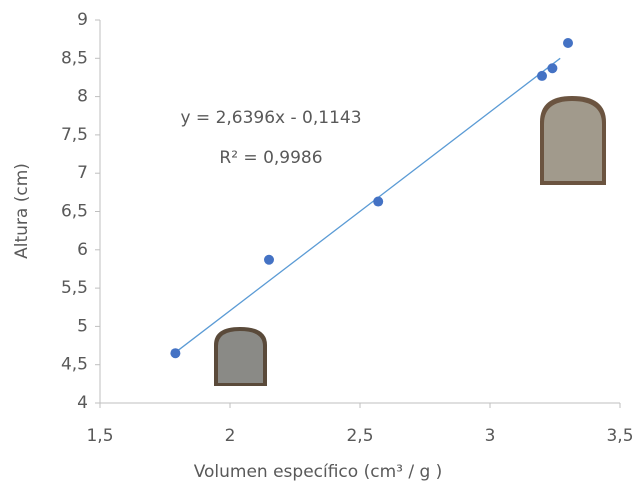 This screenshot has height=489, width=638. What do you see at coordinates (270, 118) in the screenshot?
I see `equation: y = 2,6396x - 0,1143` at bounding box center [270, 118].